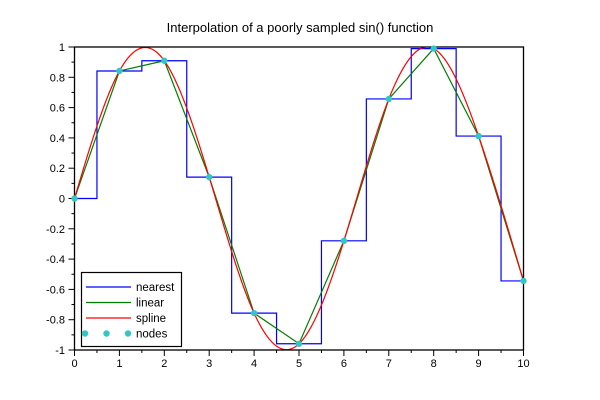  What do you see at coordinates (299, 353) in the screenshot?
I see `x-ticks-group` at bounding box center [299, 353].